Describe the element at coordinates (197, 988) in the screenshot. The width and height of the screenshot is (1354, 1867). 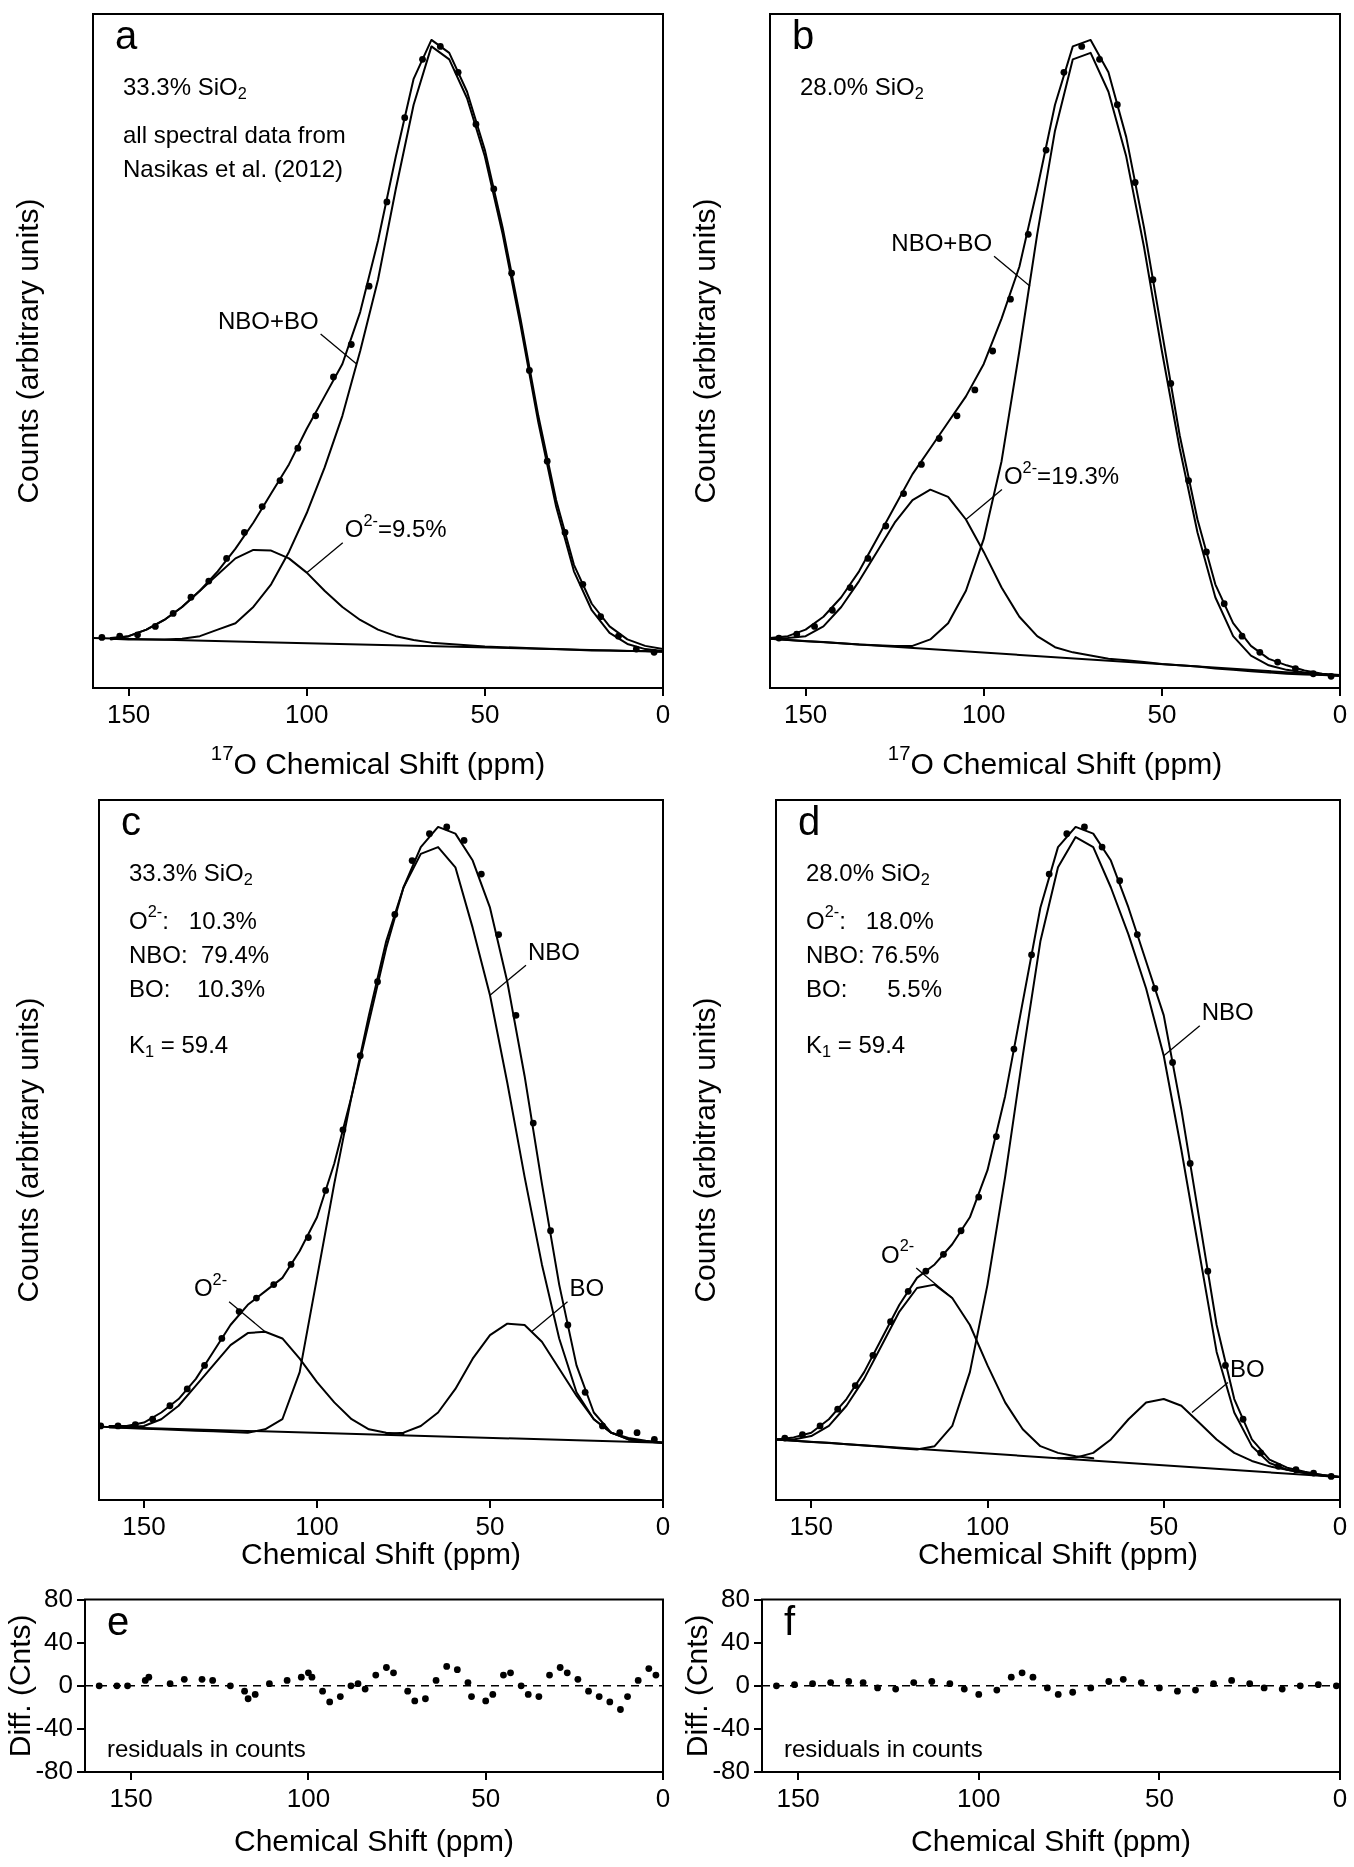
I see `annotation: BO: 10.3%` at that location.